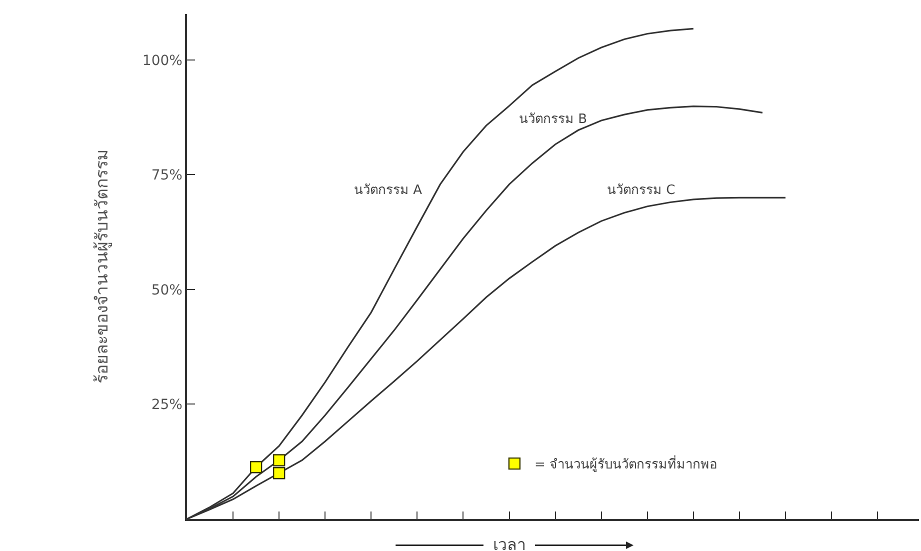 The height and width of the screenshot is (551, 921). What do you see at coordinates (166, 176) in the screenshot?
I see `y-tick-label: 75%` at bounding box center [166, 176].